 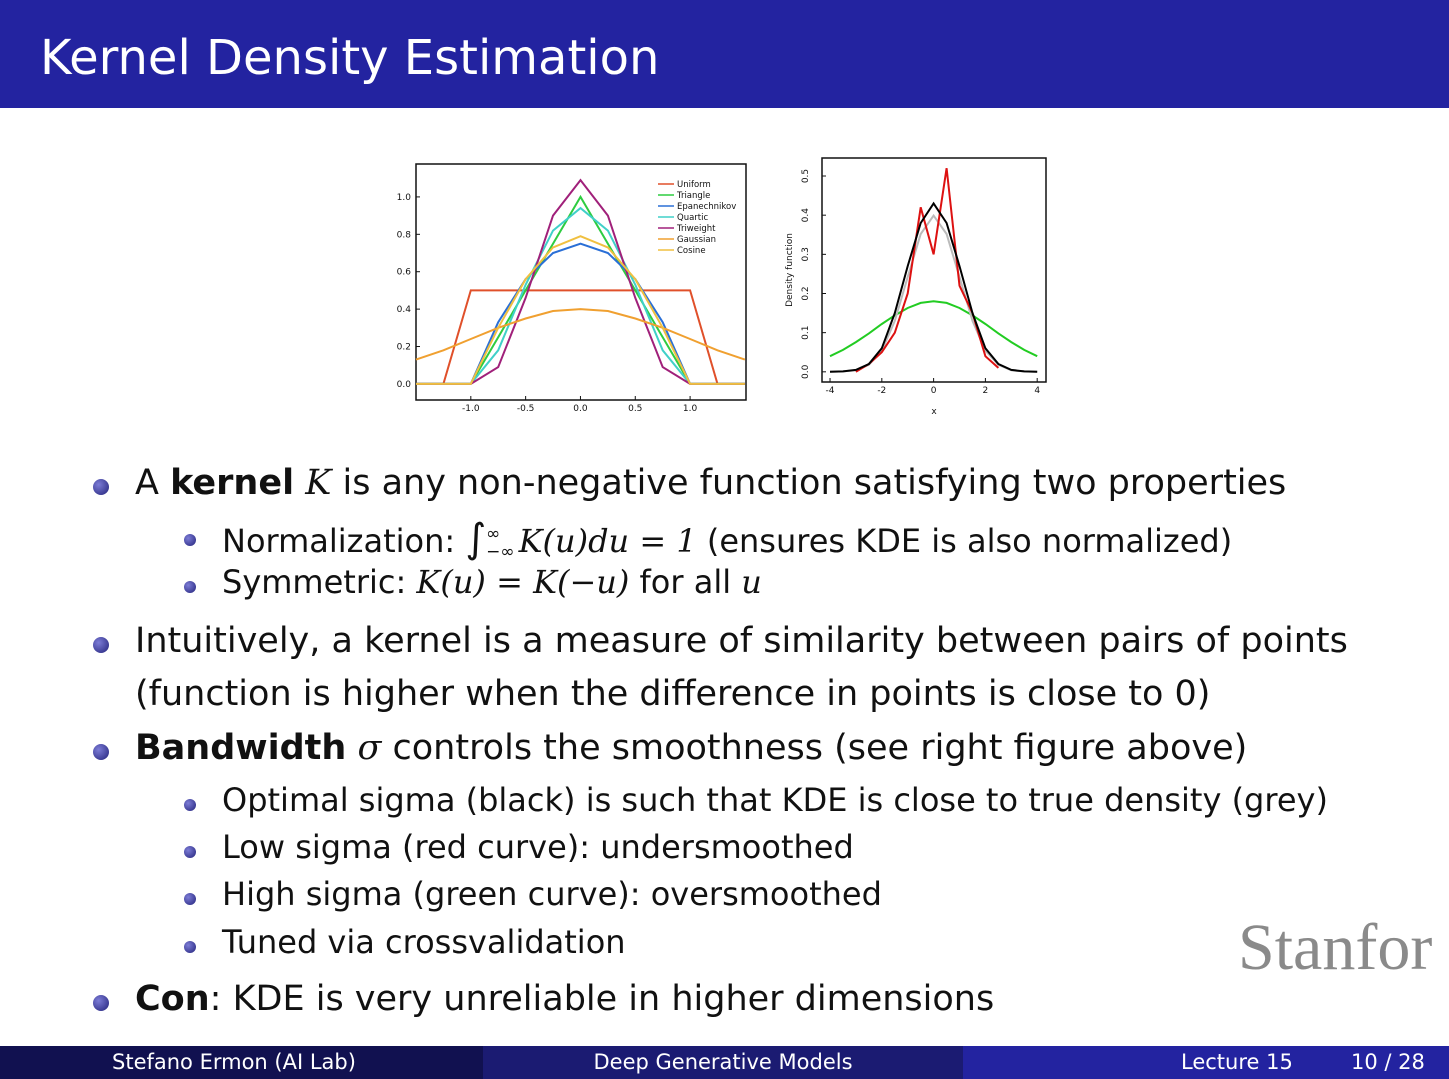 I want to click on bullet-text: Symmetric: K(u) = K(−u) for all u, so click(x=492, y=582).